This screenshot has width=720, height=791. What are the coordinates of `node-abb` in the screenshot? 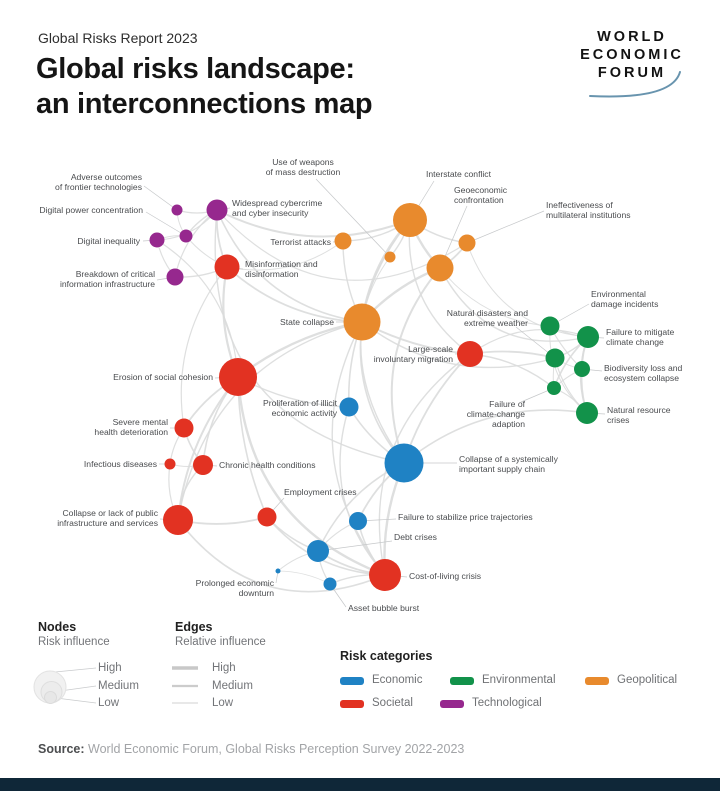 It's located at (330, 584).